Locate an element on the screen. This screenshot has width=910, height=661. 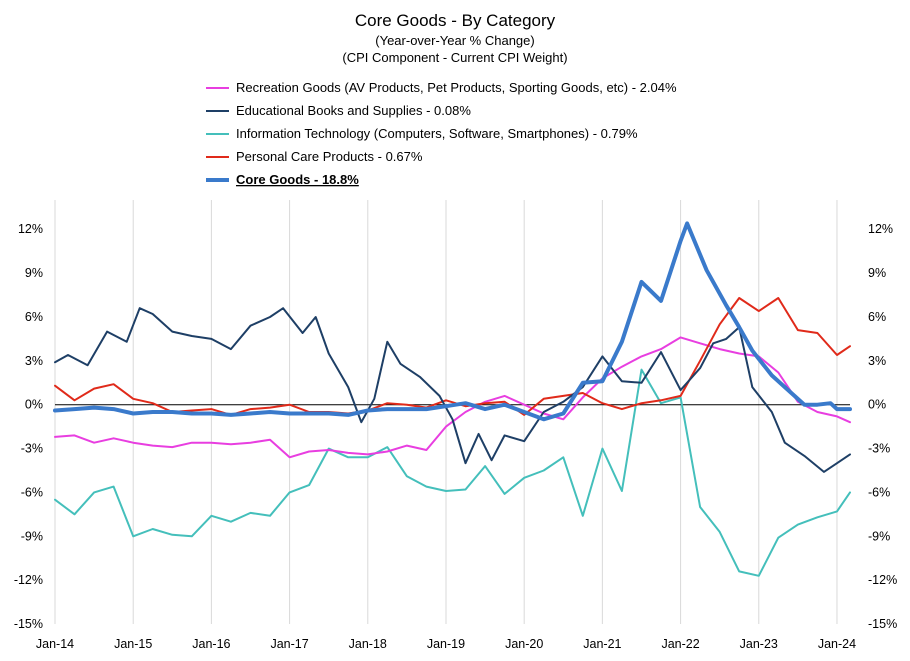
y-axis-right: -15% -12% -9% -6% -3% 0% 3% 6% 9% 12% is located at coordinates (882, 426).